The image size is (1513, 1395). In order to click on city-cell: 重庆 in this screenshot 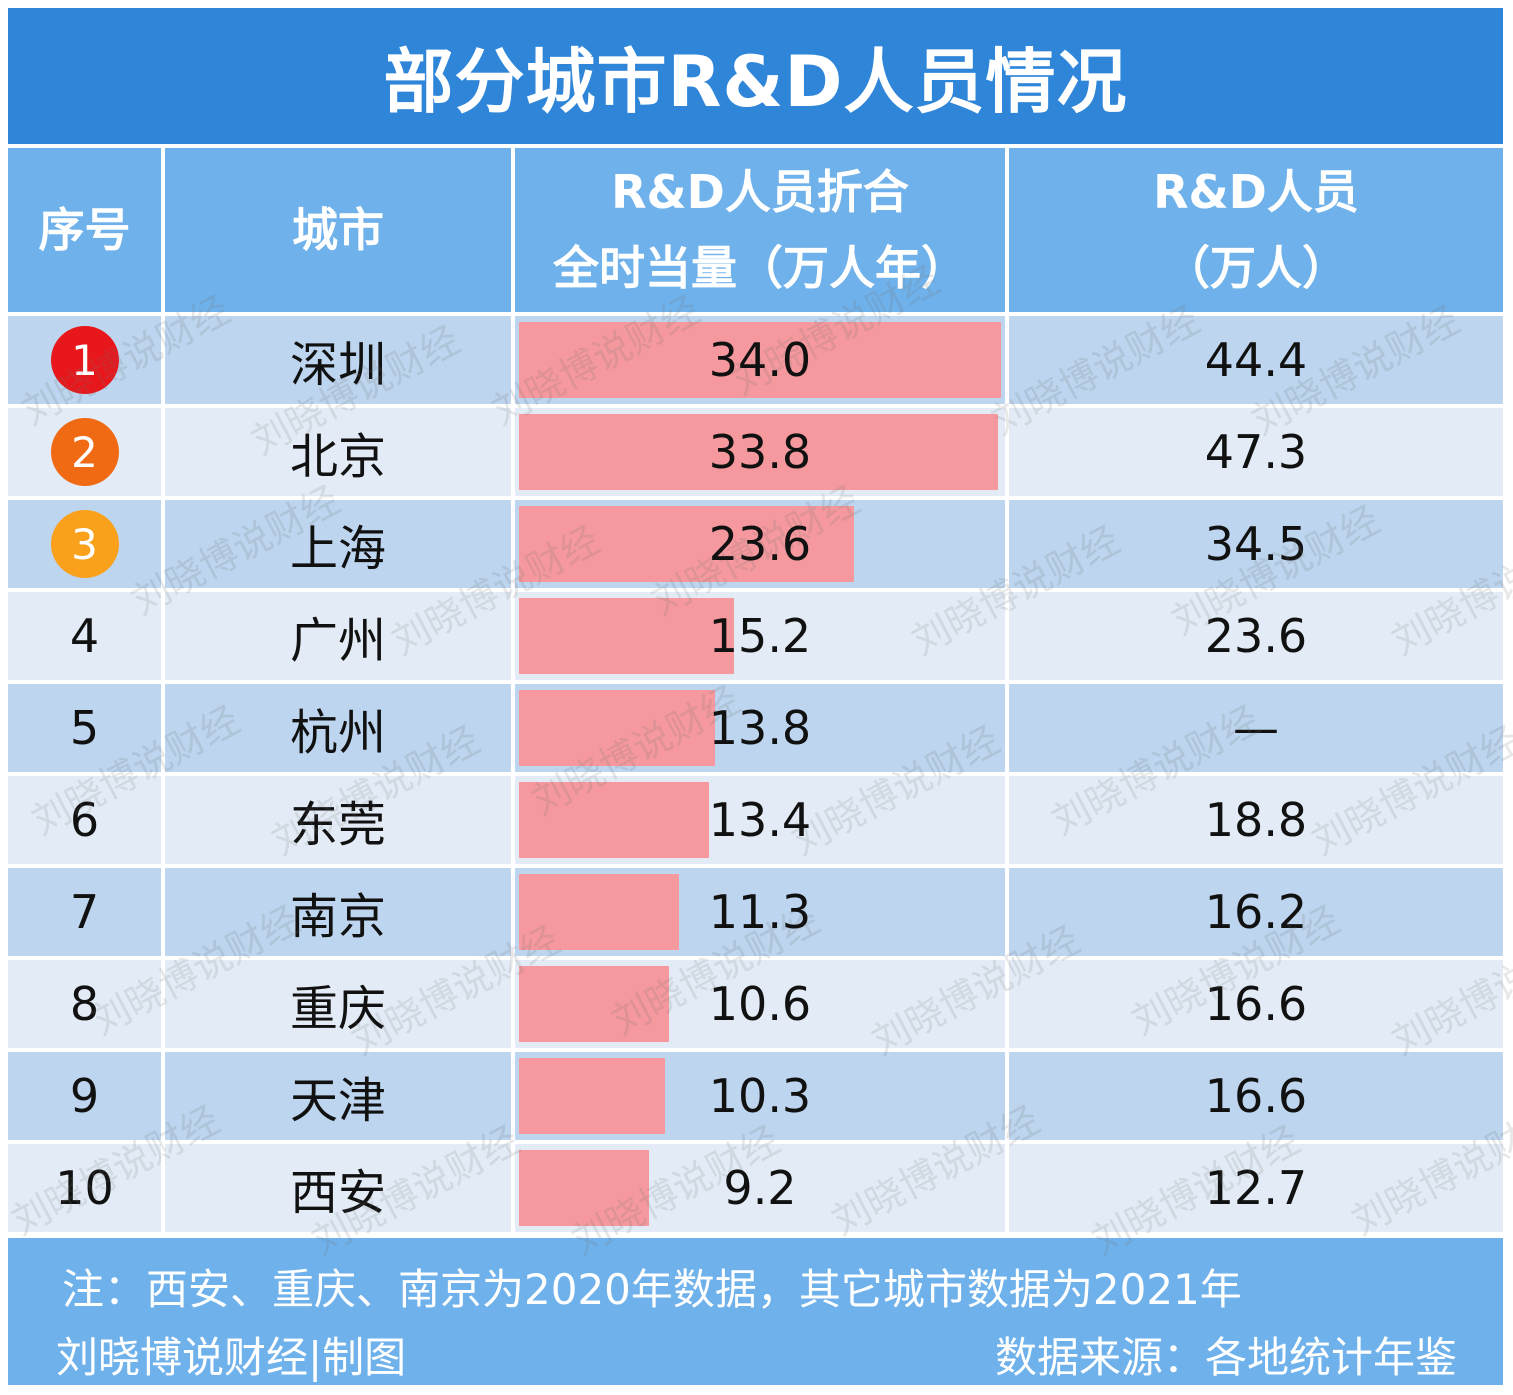, I will do `click(338, 1004)`.